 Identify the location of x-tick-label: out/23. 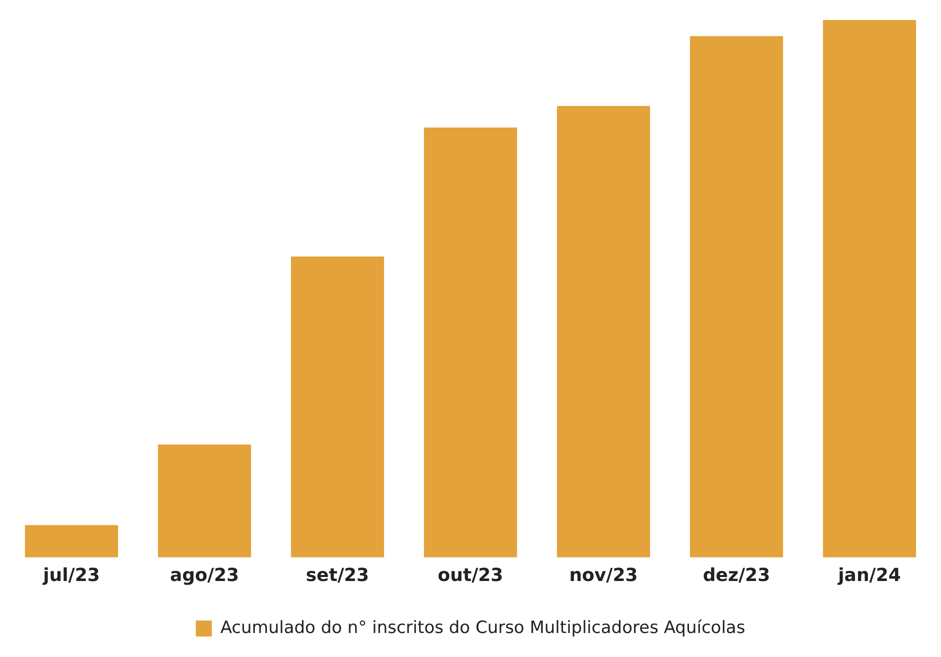
(471, 575).